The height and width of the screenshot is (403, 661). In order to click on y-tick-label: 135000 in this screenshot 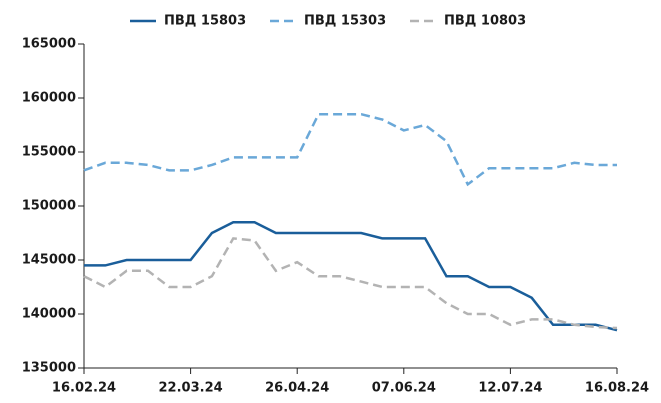, I will do `click(49, 368)`.